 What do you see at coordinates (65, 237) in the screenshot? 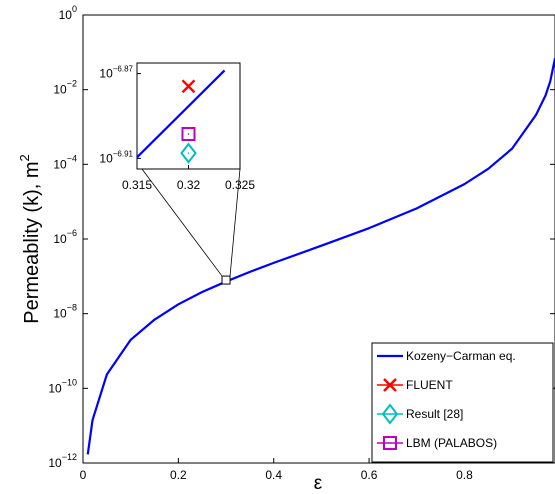
I see `y-tick-label: 10⁻⁶` at bounding box center [65, 237].